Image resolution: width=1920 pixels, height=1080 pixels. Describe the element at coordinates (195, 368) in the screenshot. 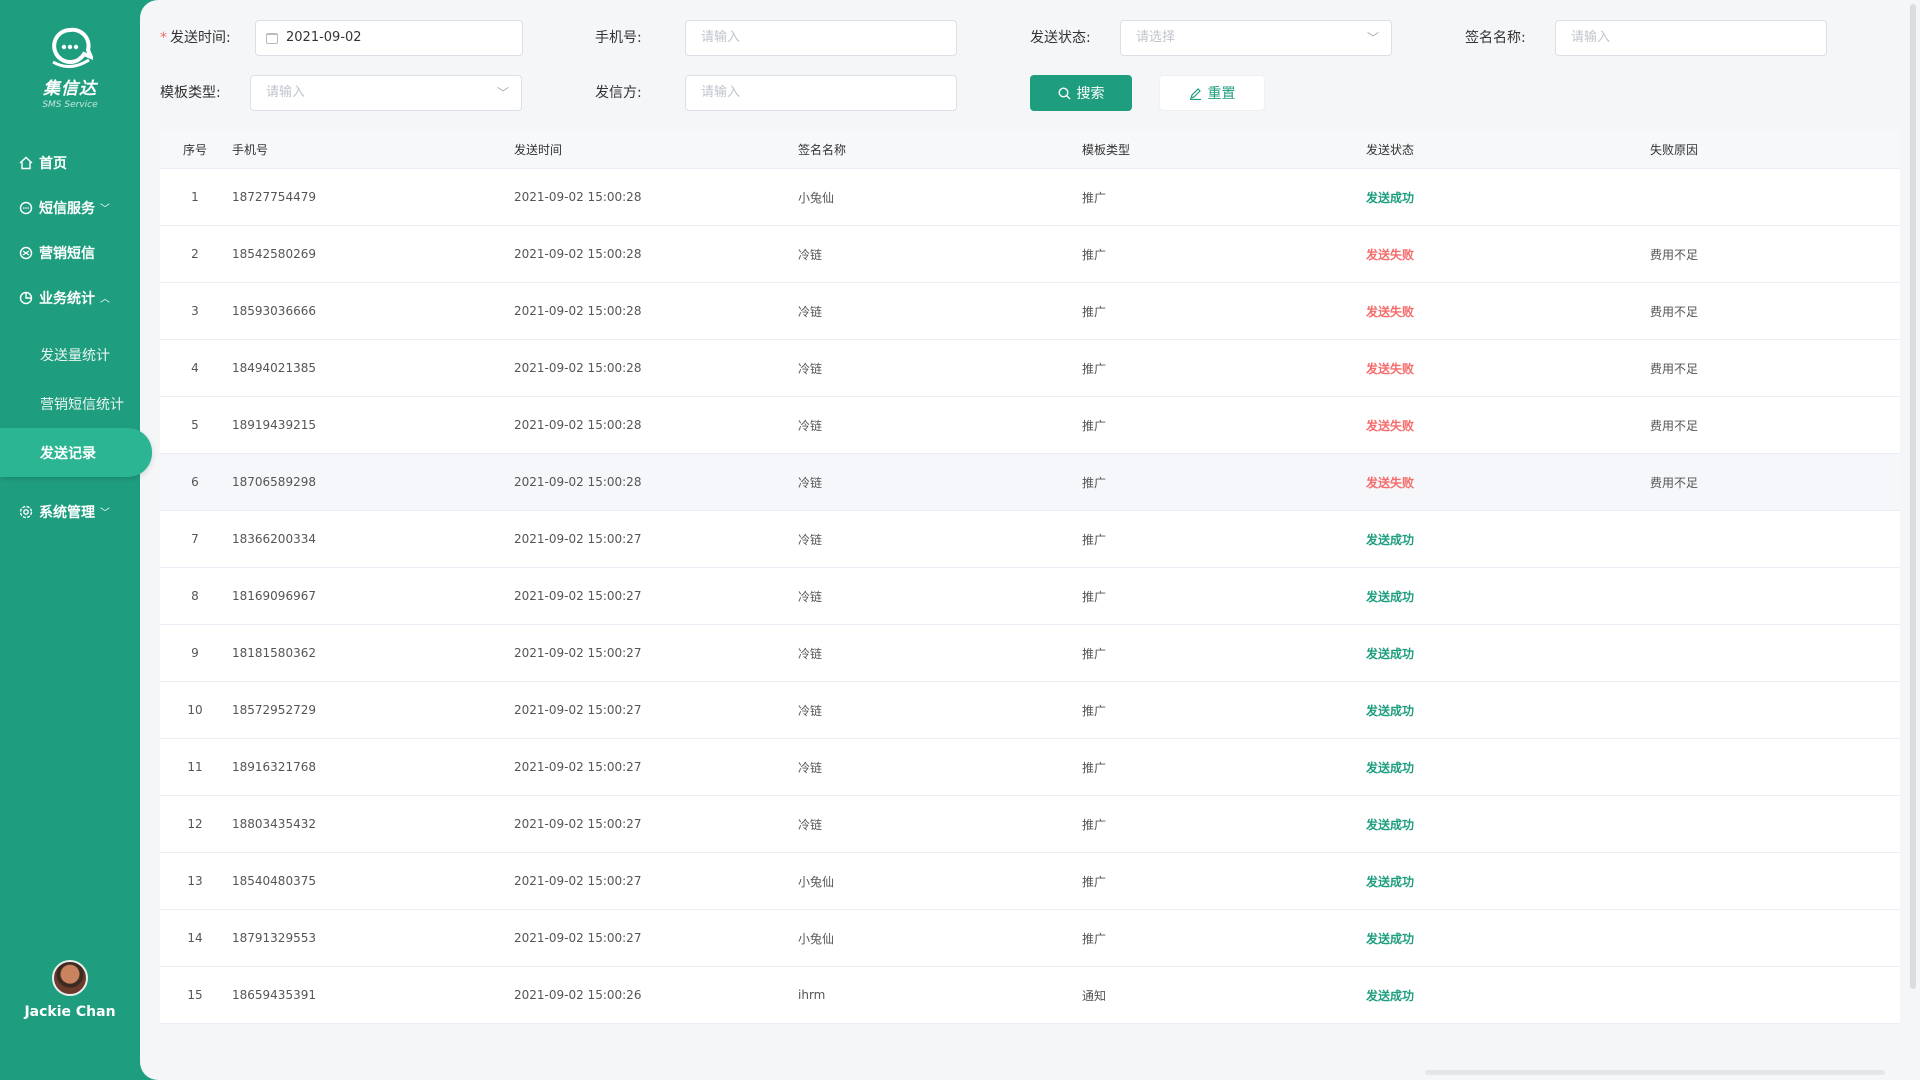

I see `cell-index: 4` at that location.